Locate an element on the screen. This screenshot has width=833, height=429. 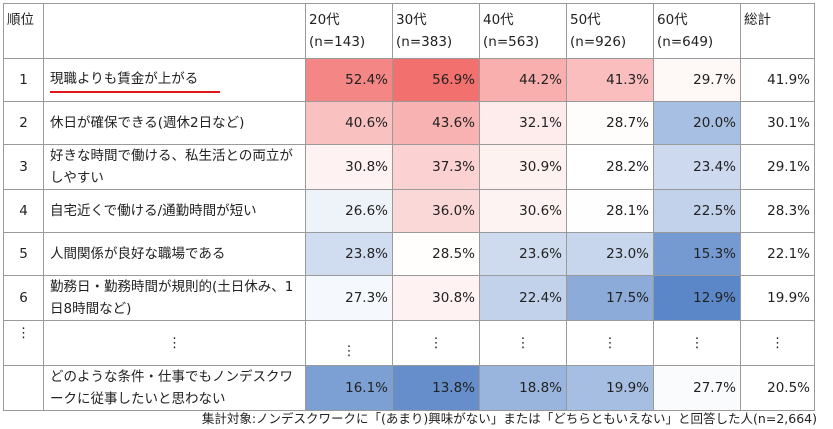
rank-cell: 3 is located at coordinates (23, 167).